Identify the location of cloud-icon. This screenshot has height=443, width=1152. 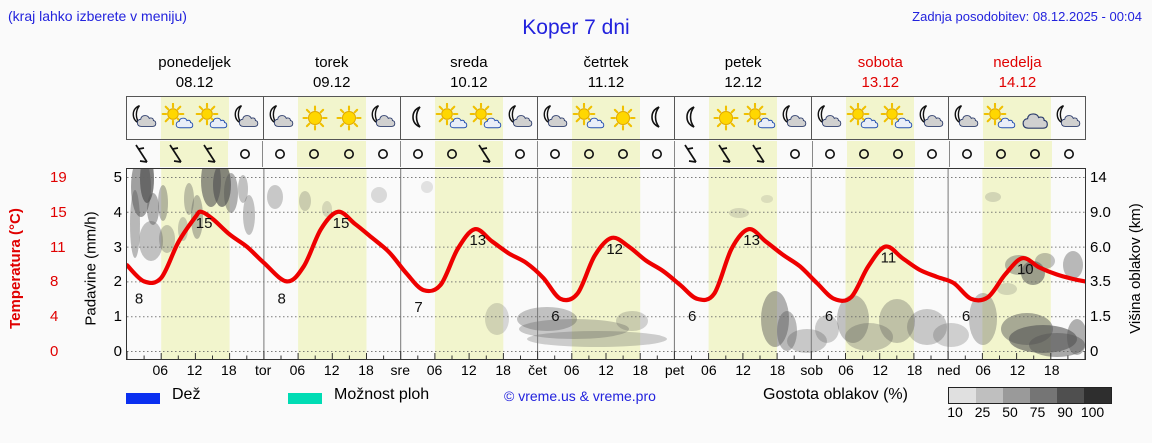
(1034, 118).